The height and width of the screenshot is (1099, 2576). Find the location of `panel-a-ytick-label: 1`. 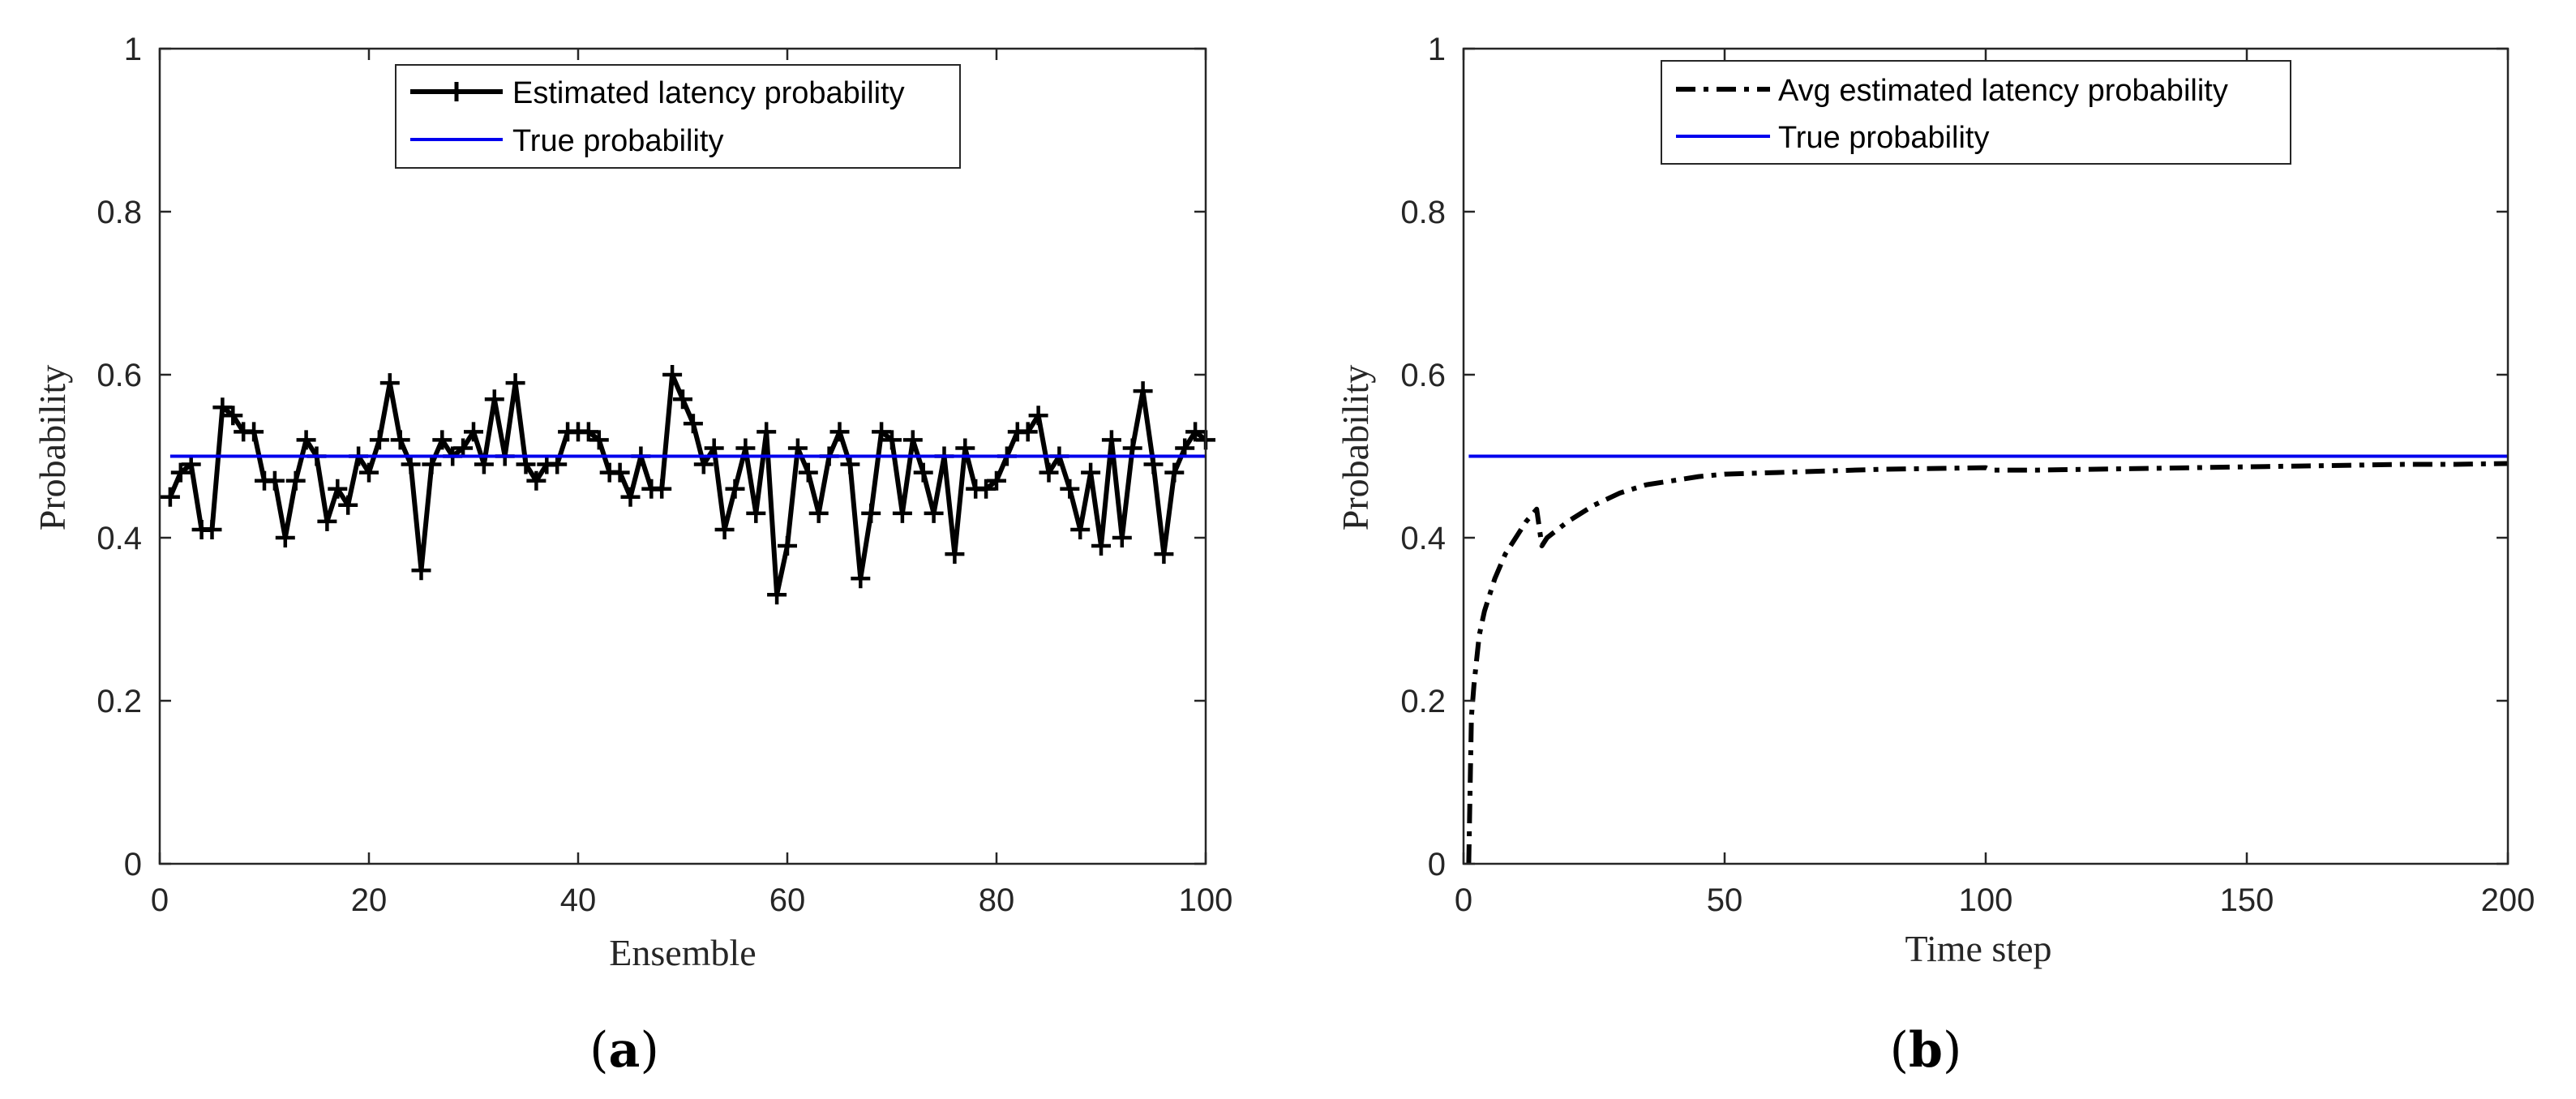

panel-a-ytick-label: 1 is located at coordinates (133, 49).